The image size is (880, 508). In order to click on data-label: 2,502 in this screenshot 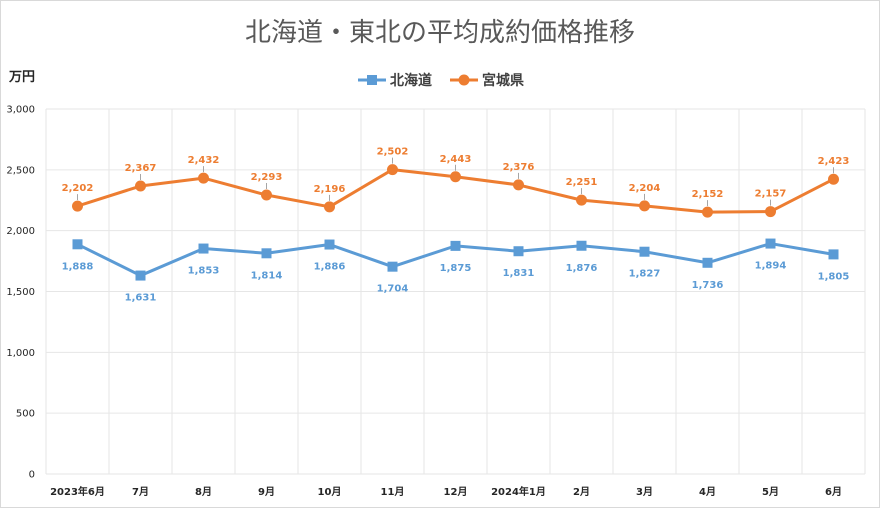, I will do `click(393, 152)`.